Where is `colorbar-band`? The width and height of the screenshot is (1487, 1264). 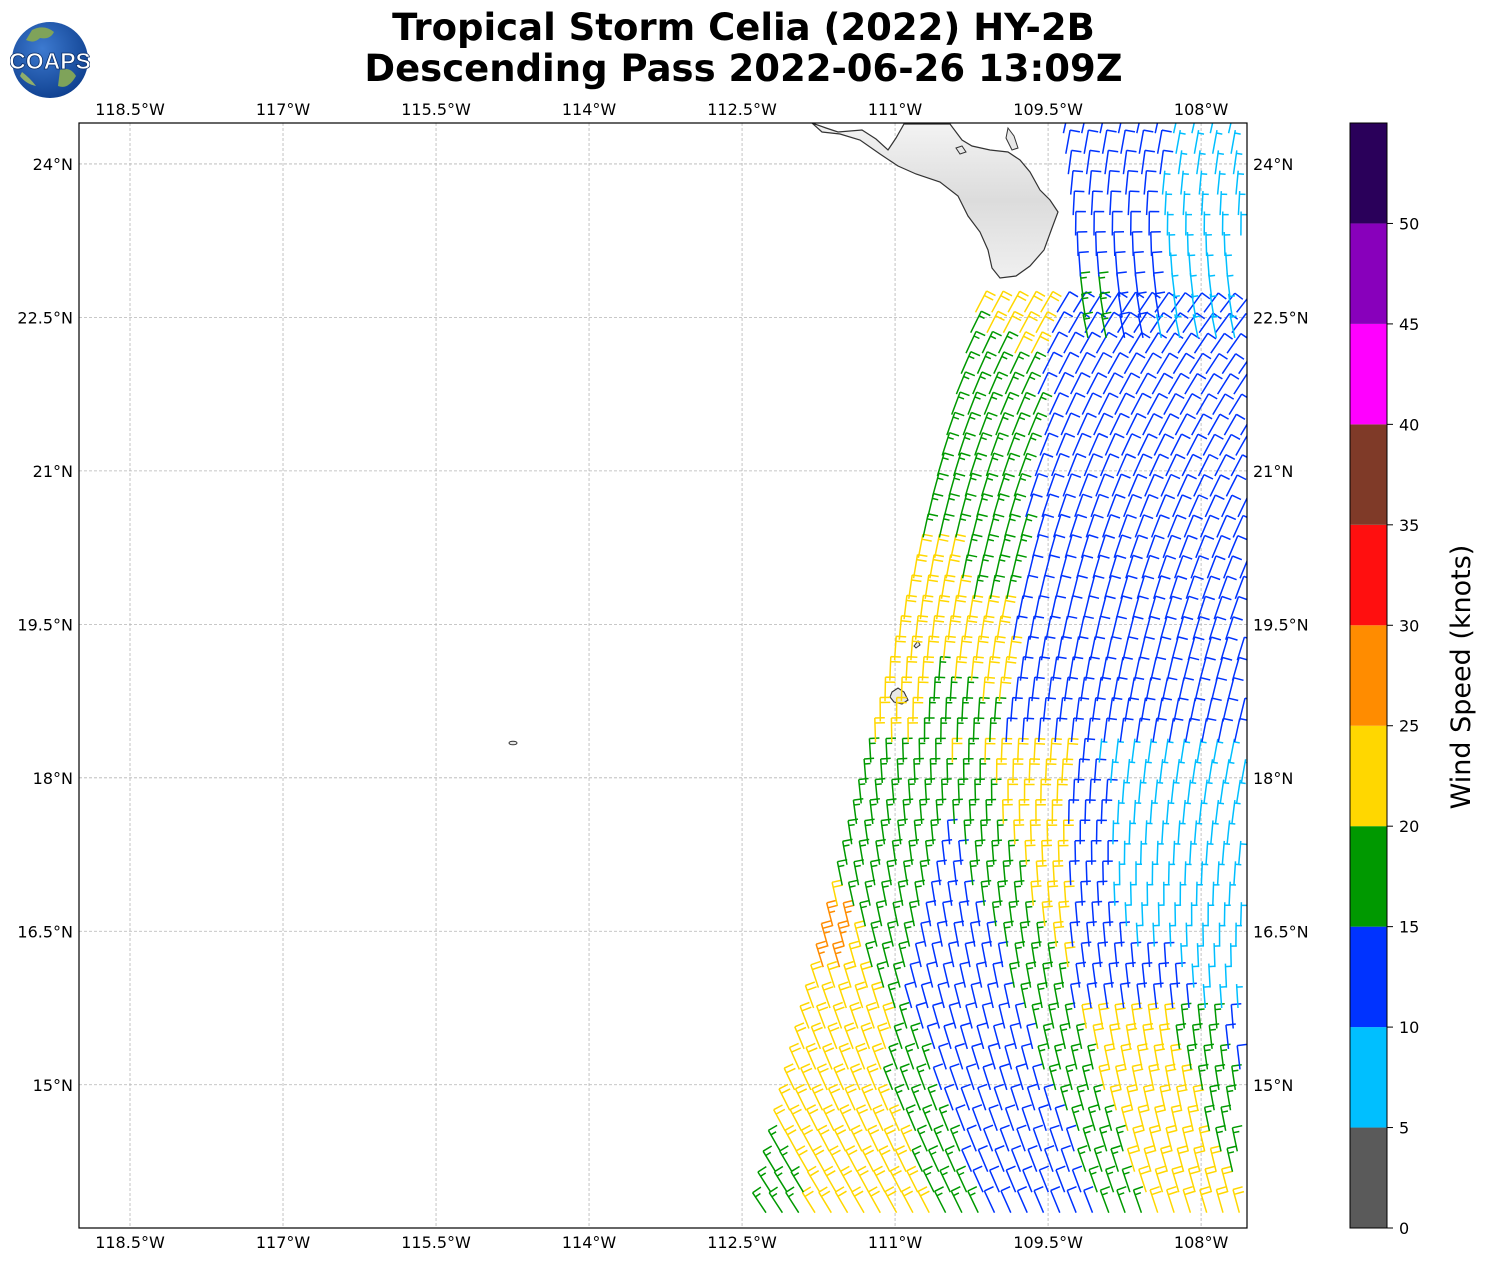 colorbar-band is located at coordinates (1368, 776).